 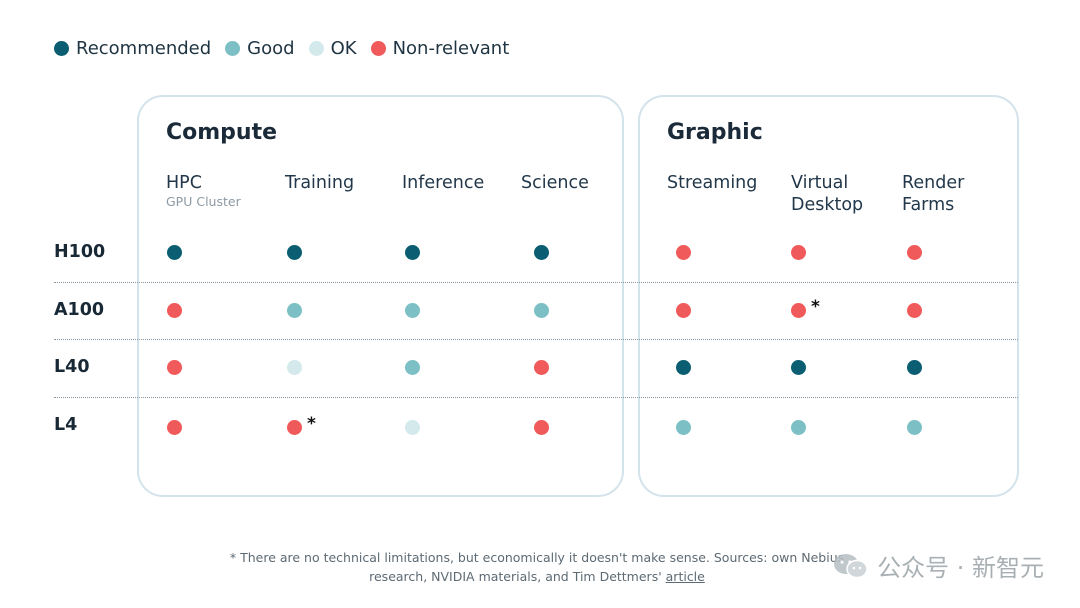 What do you see at coordinates (555, 183) in the screenshot?
I see `column-header-science: Science` at bounding box center [555, 183].